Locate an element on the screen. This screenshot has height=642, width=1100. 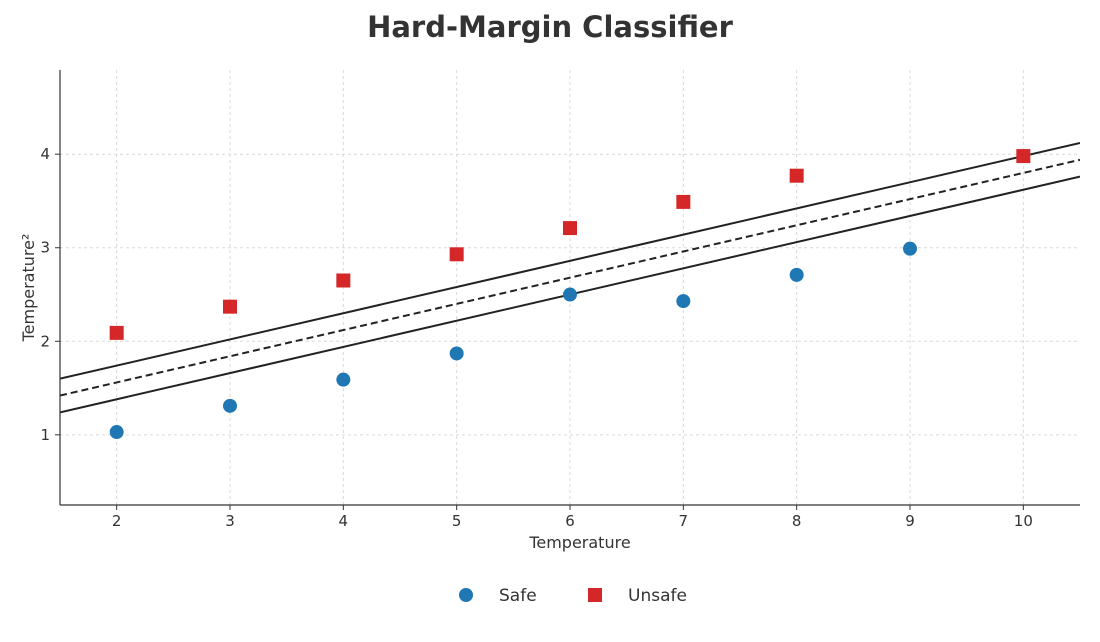
y-axis-title: Temperature² is located at coordinates (28, 288).